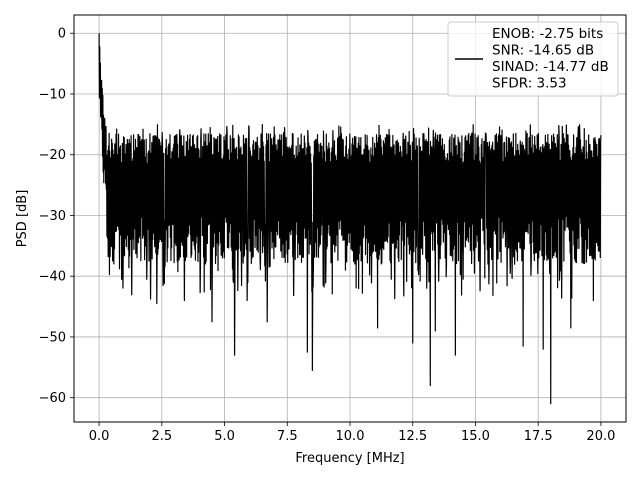 This screenshot has height=480, width=640. I want to click on y-tick-label: −20, so click(52, 155).